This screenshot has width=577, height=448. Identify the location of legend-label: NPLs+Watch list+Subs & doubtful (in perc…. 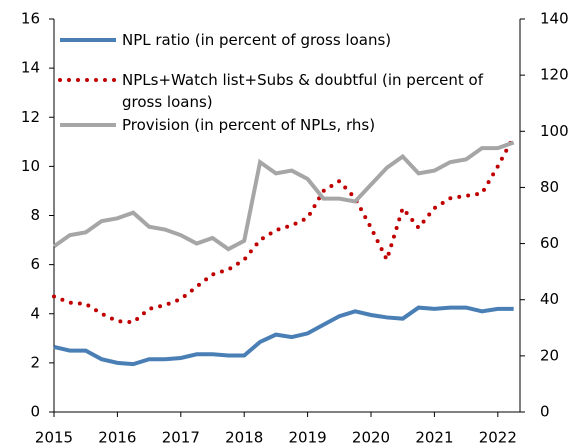
(302, 91).